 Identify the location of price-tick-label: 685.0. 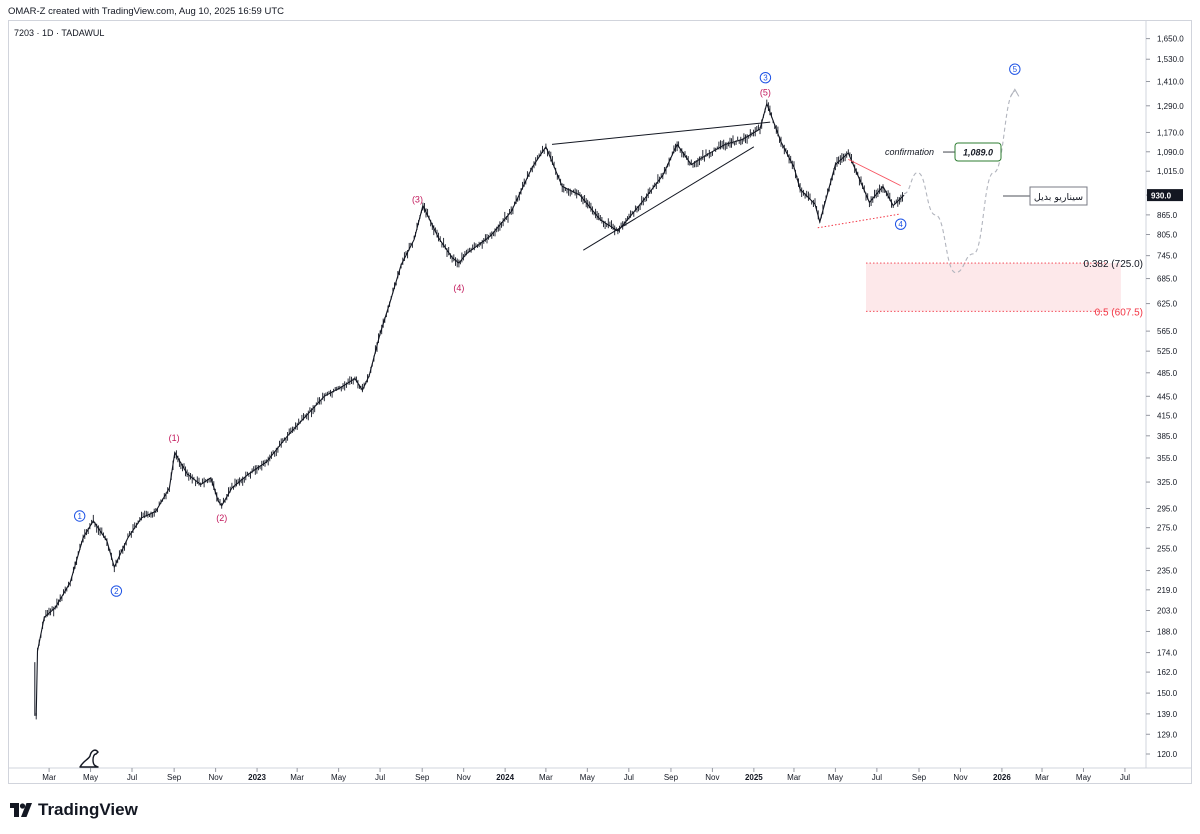
(1167, 279).